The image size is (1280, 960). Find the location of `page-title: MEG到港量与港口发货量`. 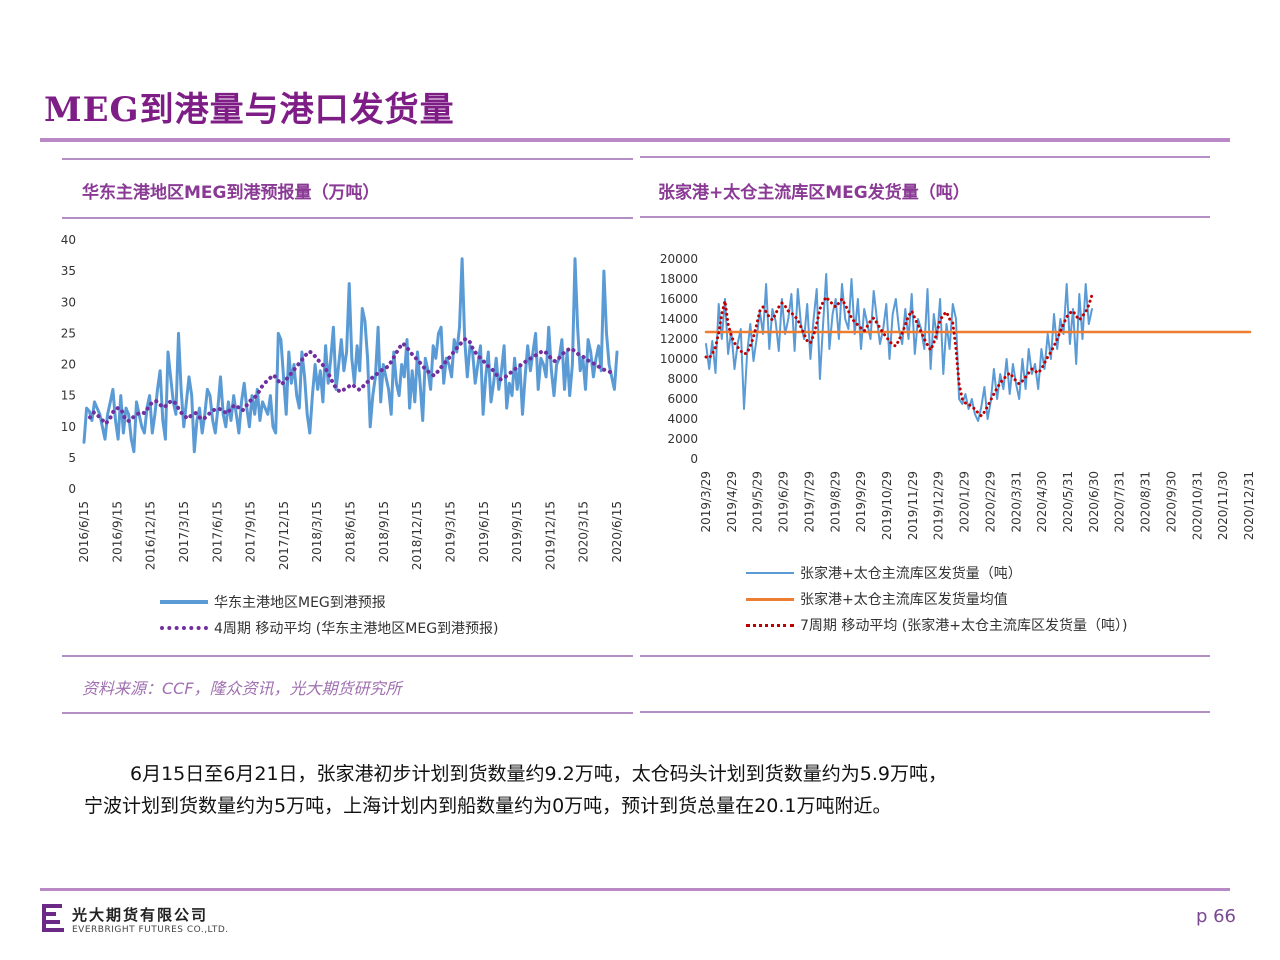

page-title: MEG到港量与港口发货量 is located at coordinates (249, 110).